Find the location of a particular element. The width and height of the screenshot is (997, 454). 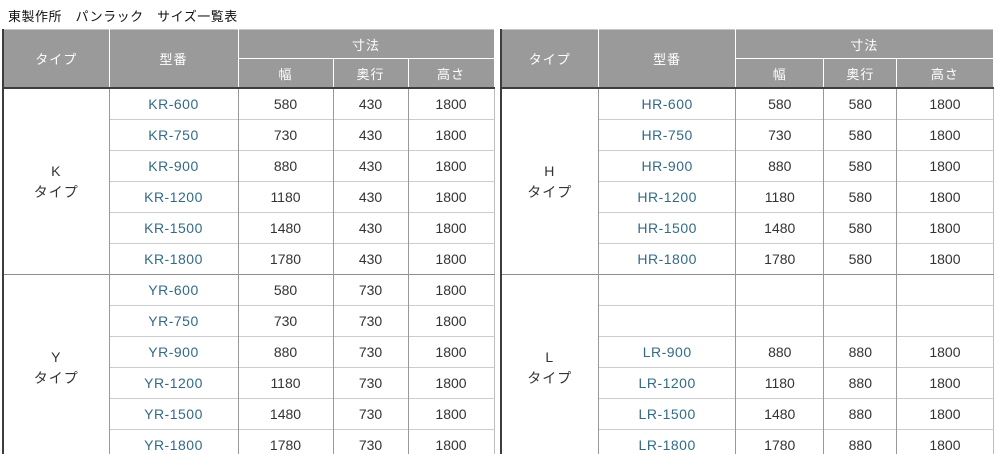

model-link: YR-900 is located at coordinates (173, 352).